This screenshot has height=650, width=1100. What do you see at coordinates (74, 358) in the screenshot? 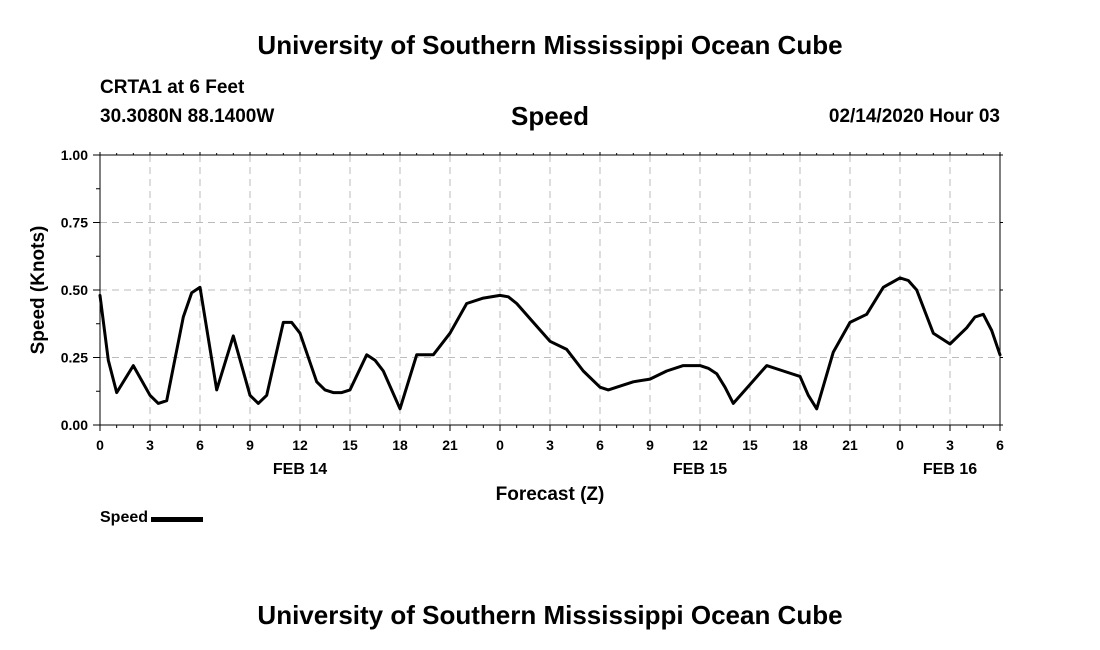
I see `y-tick-label: 0.25` at bounding box center [74, 358].